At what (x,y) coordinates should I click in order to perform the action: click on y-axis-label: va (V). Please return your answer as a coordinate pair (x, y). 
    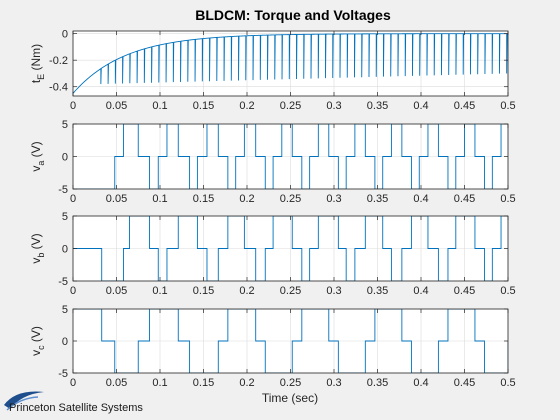
    Looking at the image, I should click on (37, 156).